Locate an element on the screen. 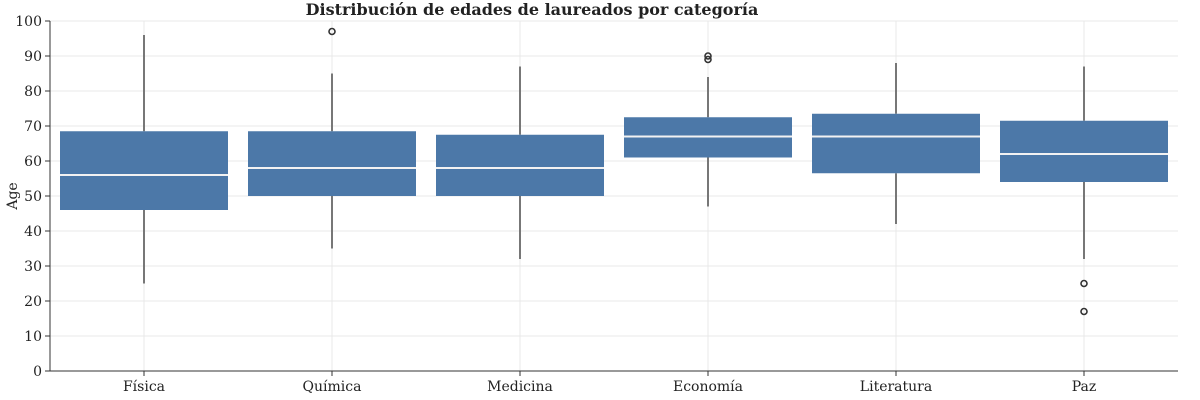 Image resolution: width=1200 pixels, height=400 pixels. box-Medicina is located at coordinates (520, 162).